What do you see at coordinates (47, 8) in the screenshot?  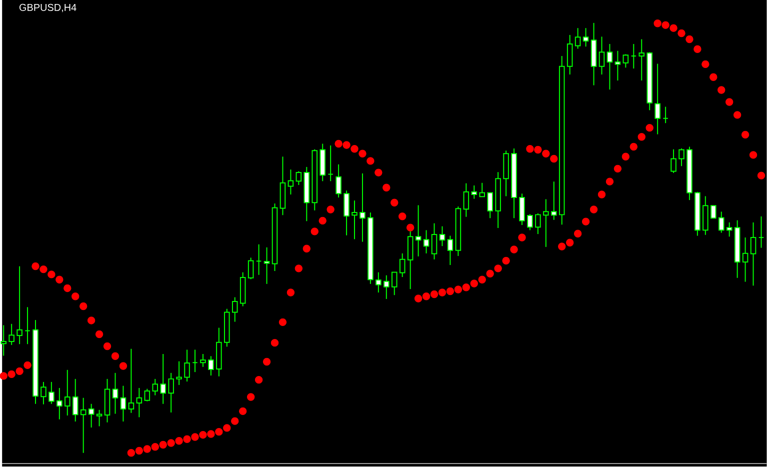 I see `chart-title: GBPUSD,H4` at bounding box center [47, 8].